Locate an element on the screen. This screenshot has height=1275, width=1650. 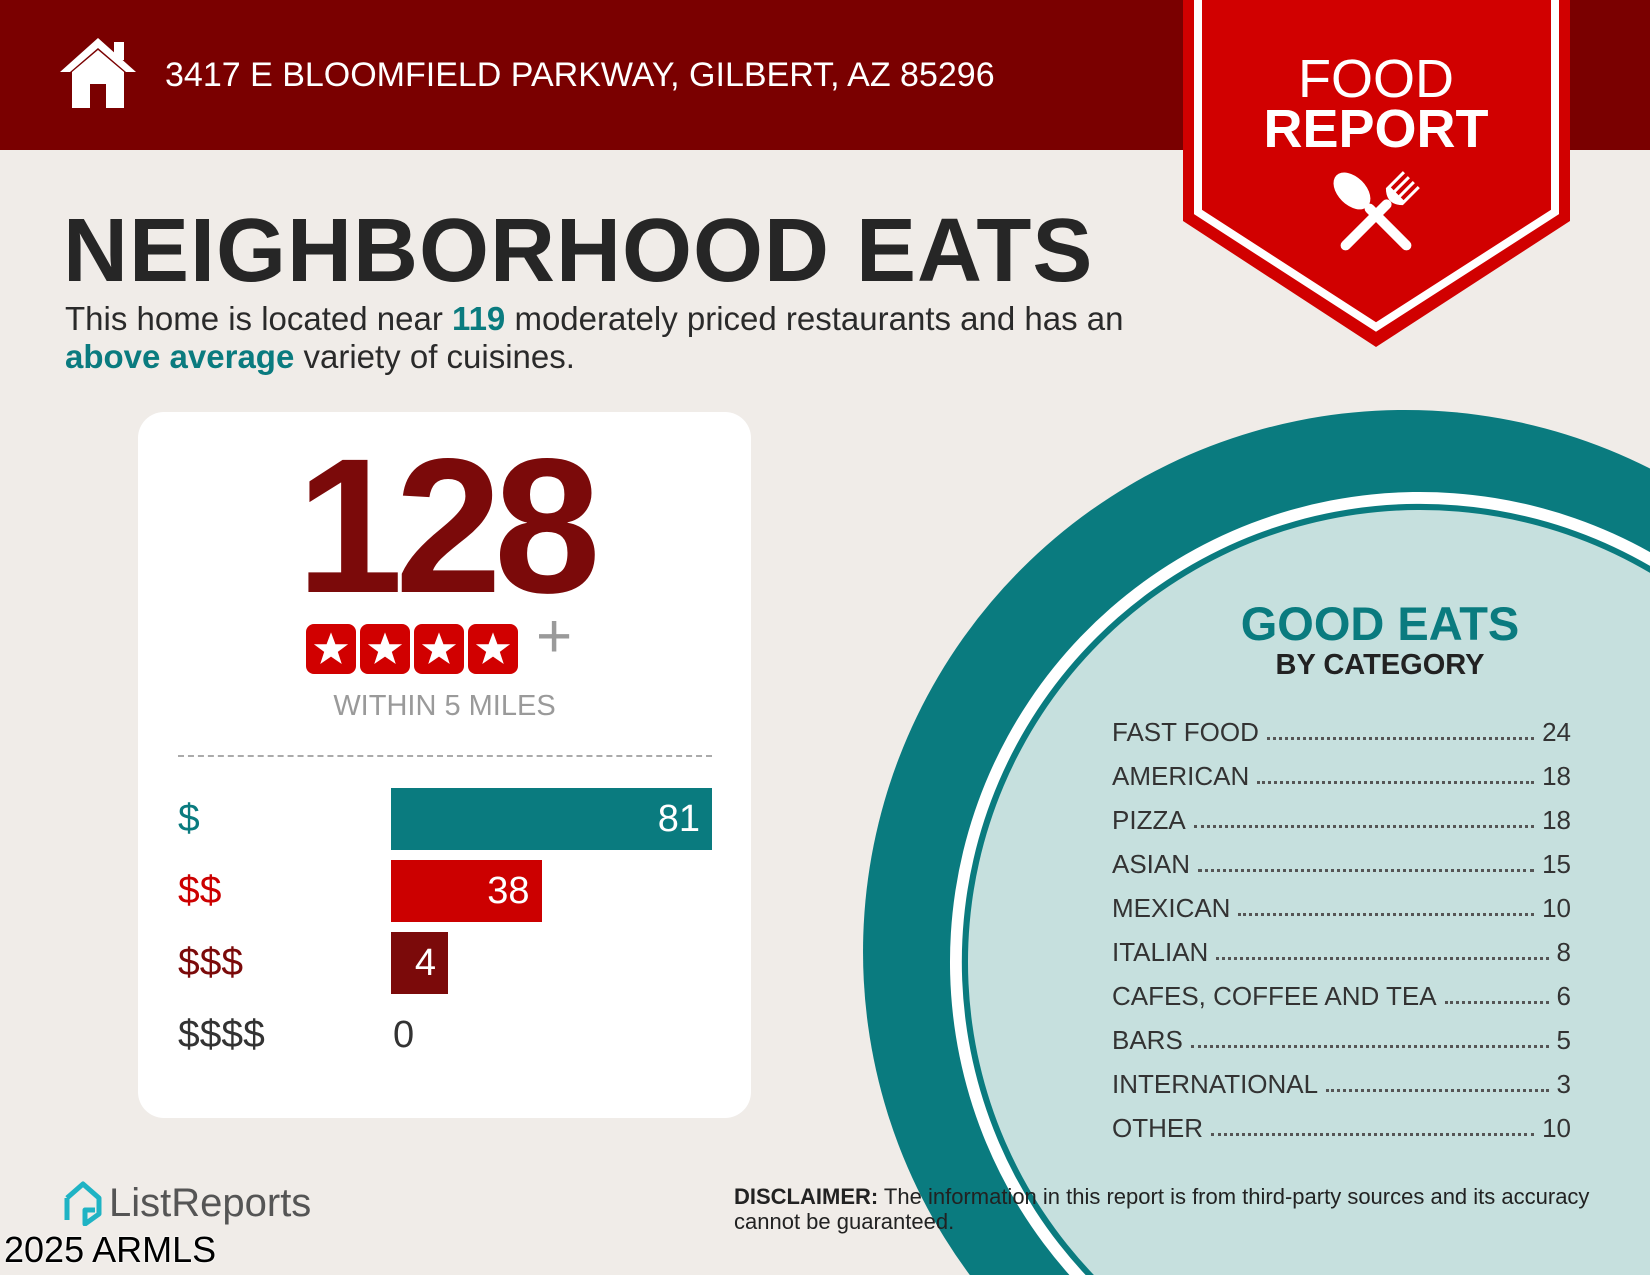
badge-line2: REPORT is located at coordinates (1375, 129).